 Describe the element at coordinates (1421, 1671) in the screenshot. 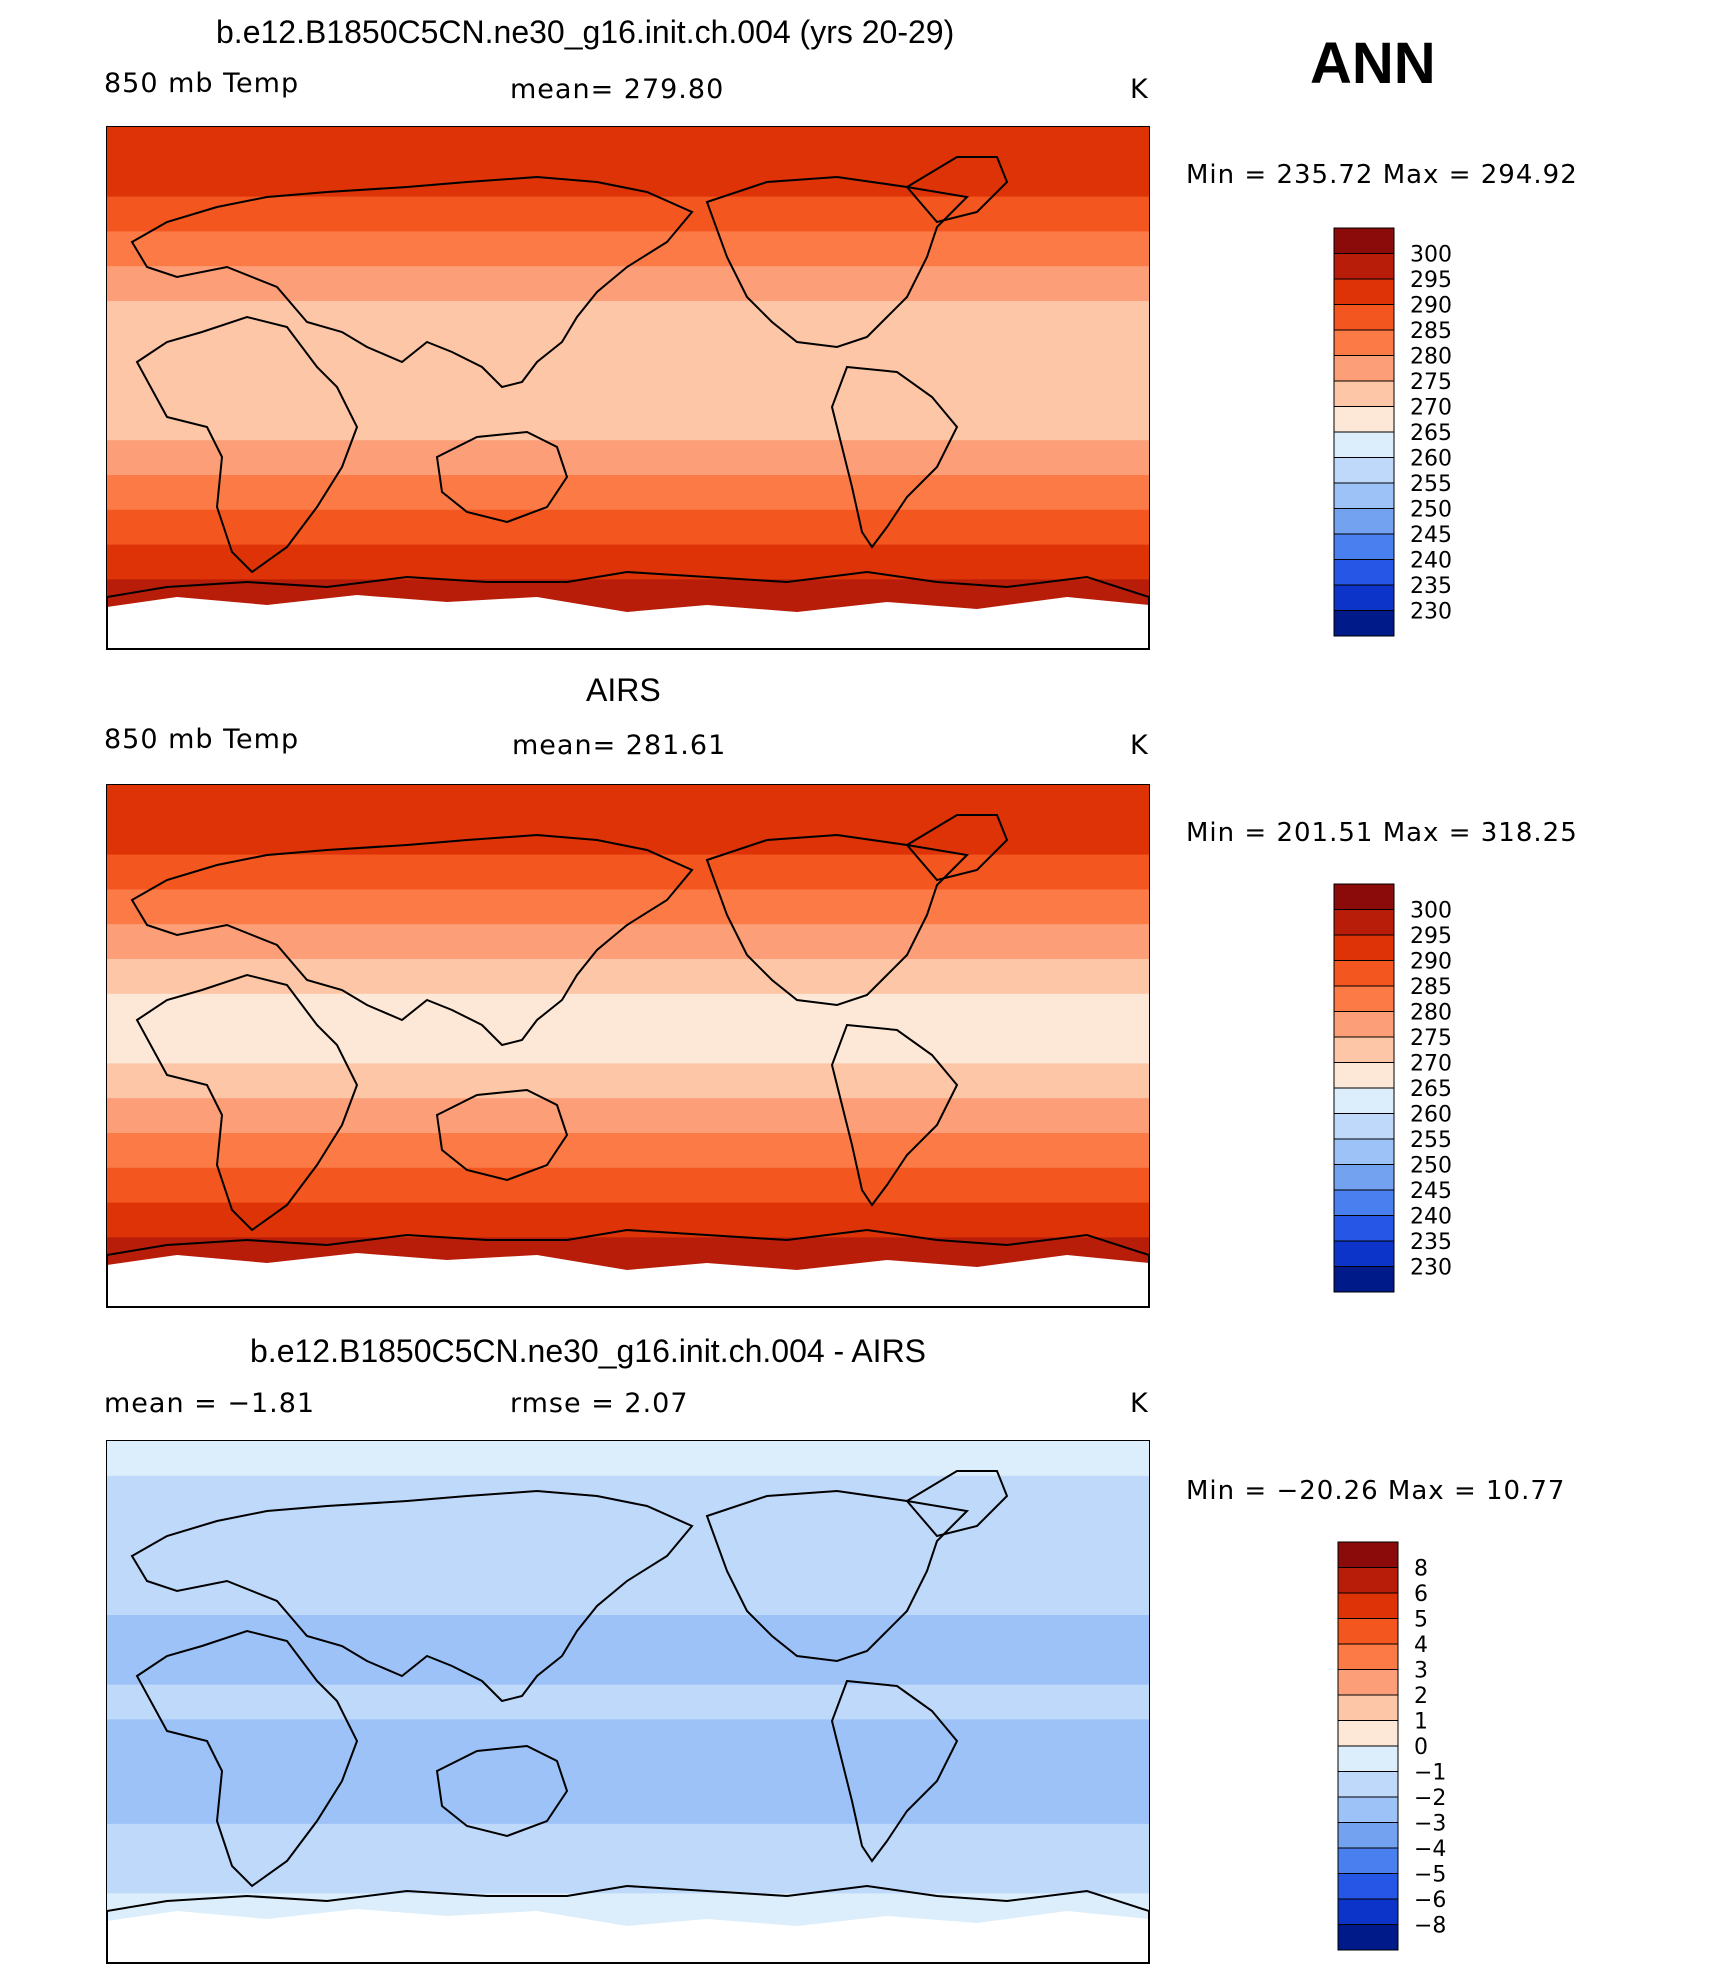

I see `colorbar-tick-label: 3` at that location.